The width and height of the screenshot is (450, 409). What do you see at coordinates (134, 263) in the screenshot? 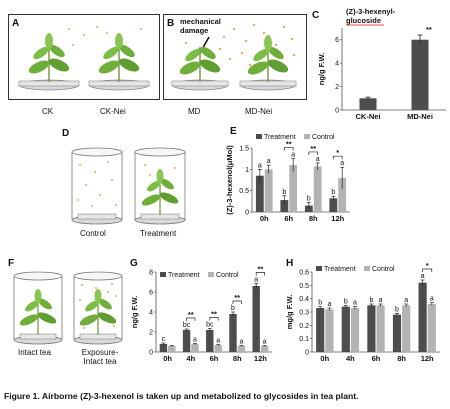
I see `panel-g-label: G` at bounding box center [134, 263].